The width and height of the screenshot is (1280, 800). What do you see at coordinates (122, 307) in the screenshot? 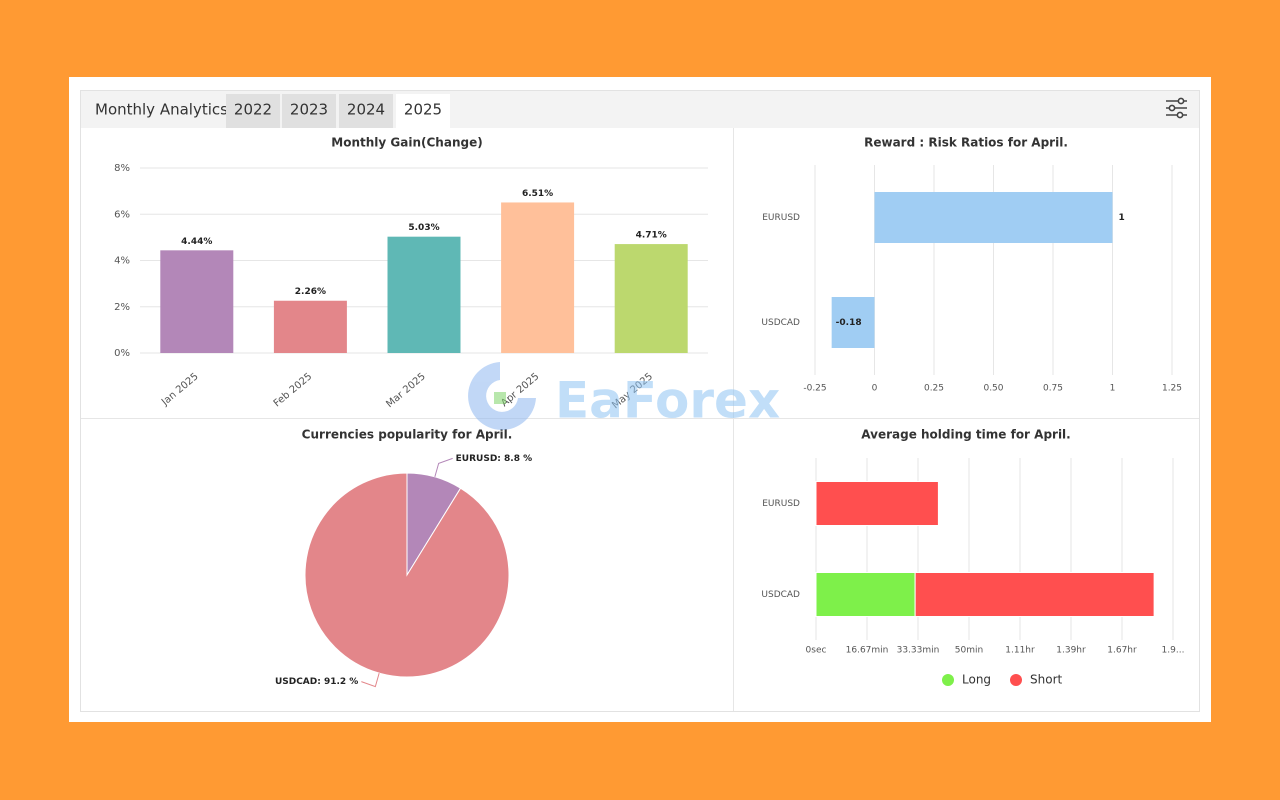
I see `y-tick-label: 2%` at bounding box center [122, 307].